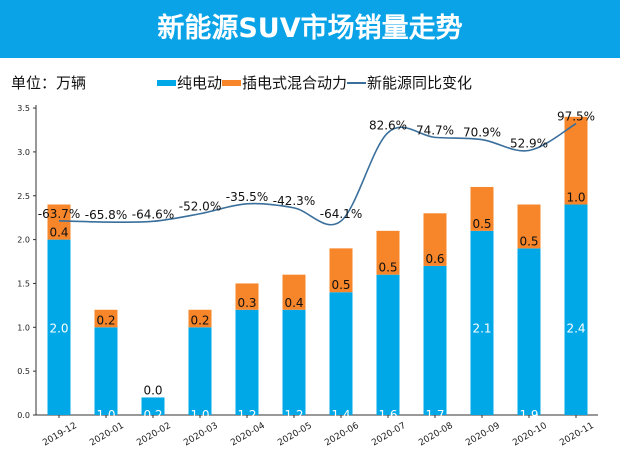  I want to click on y-tick-label: 0.0, so click(23, 415).